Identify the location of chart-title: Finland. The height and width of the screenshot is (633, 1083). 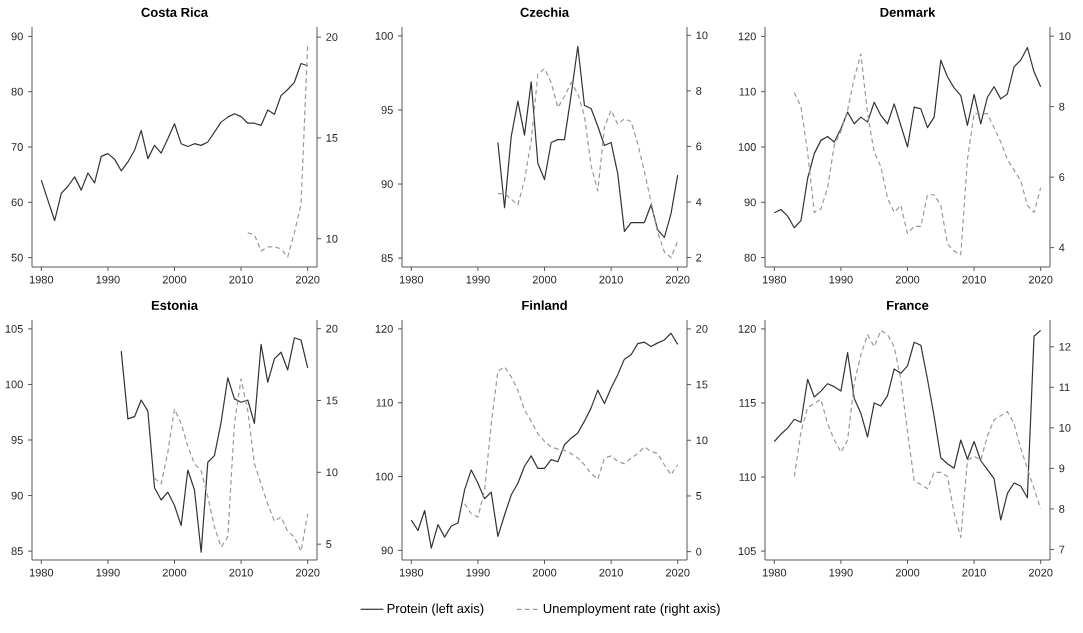
(544, 305).